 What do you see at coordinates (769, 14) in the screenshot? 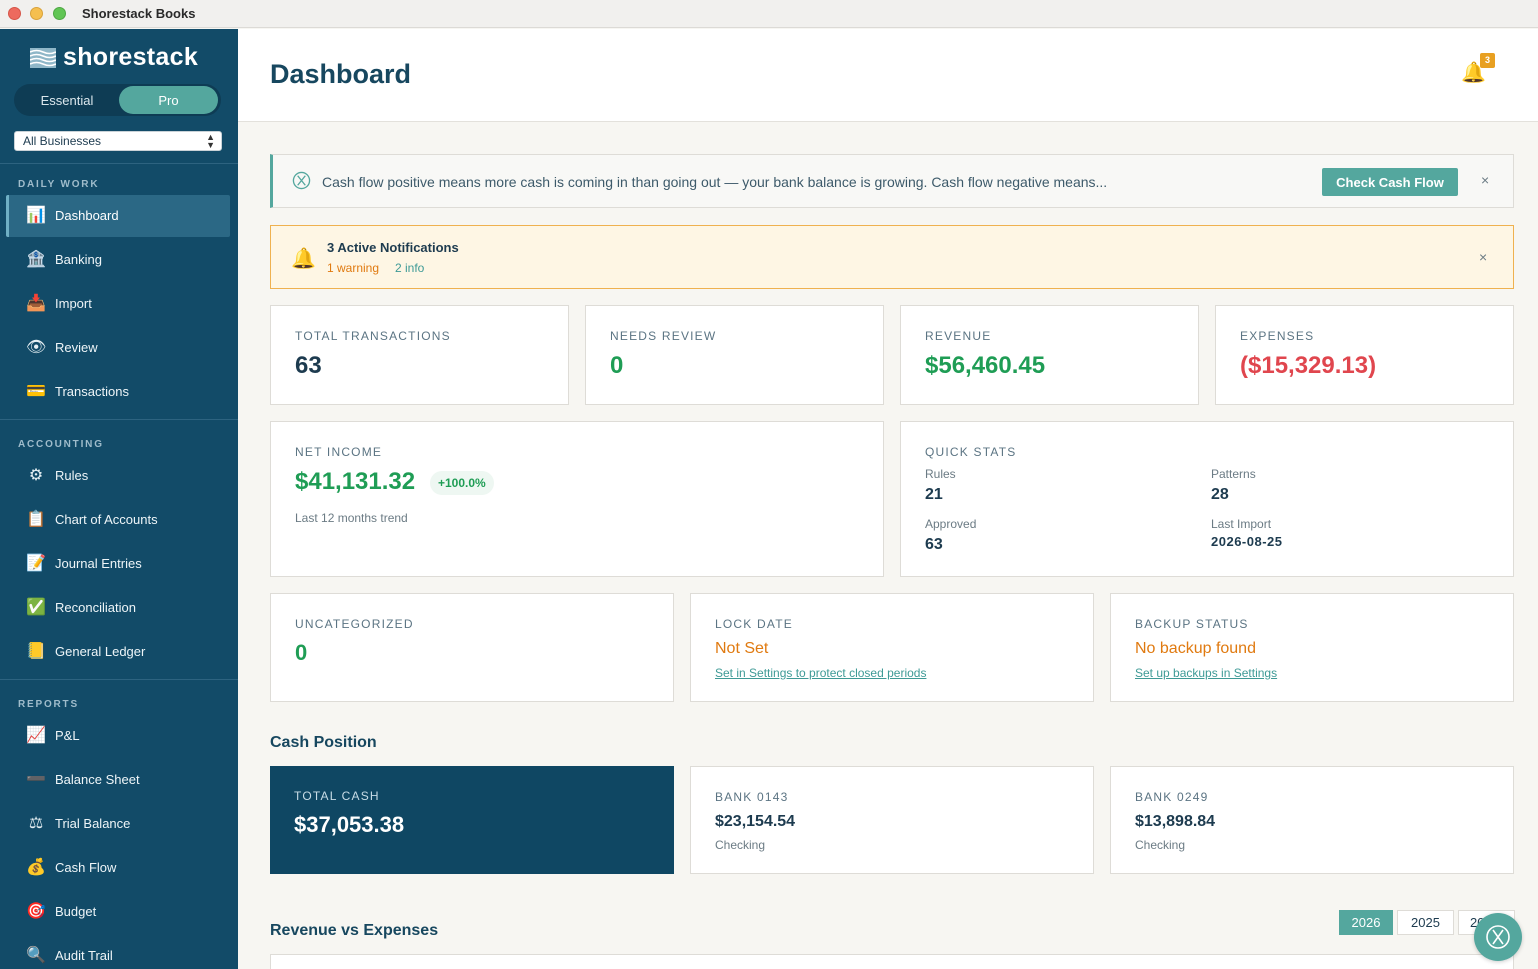
I see `window-title-bar: Shorestack Books` at bounding box center [769, 14].